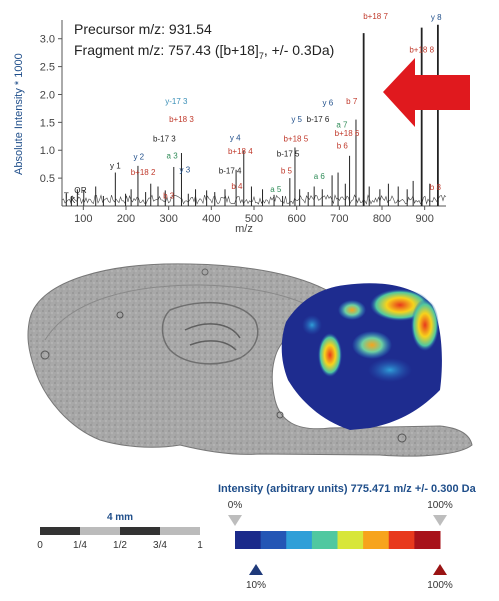 This screenshot has height=601, width=499. What do you see at coordinates (212, 337) in the screenshot?
I see `hippocampus-outline` at bounding box center [212, 337].